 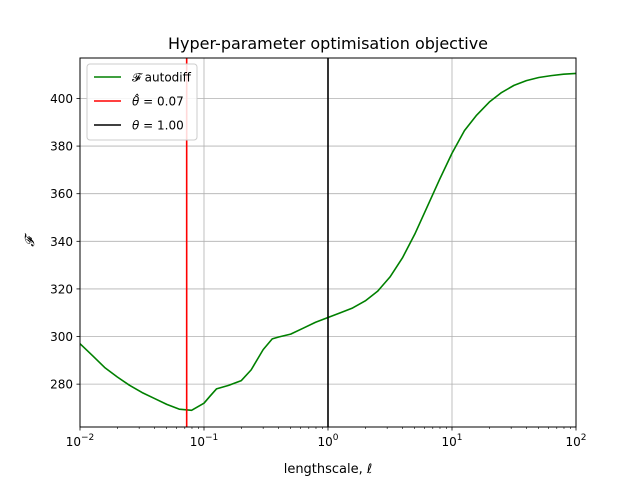 What do you see at coordinates (204, 441) in the screenshot?
I see `x-tick-label: 10⁻¹` at bounding box center [204, 441].